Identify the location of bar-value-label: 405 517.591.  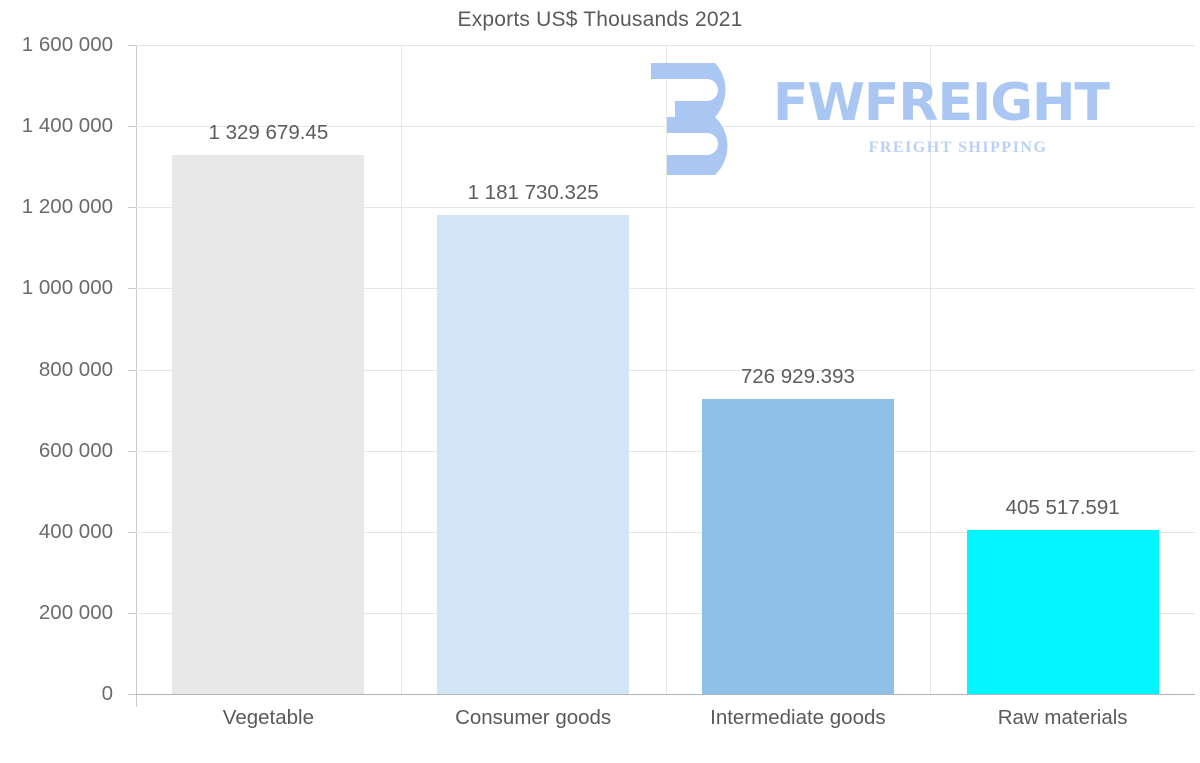
(1062, 507).